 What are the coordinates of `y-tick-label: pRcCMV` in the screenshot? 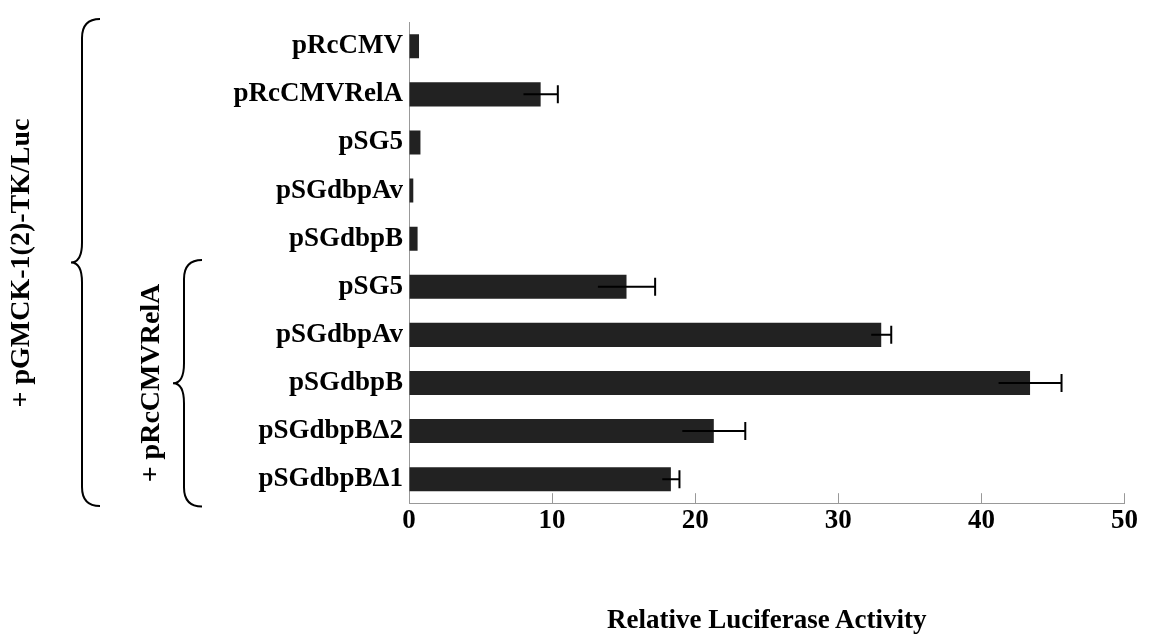 It's located at (348, 44).